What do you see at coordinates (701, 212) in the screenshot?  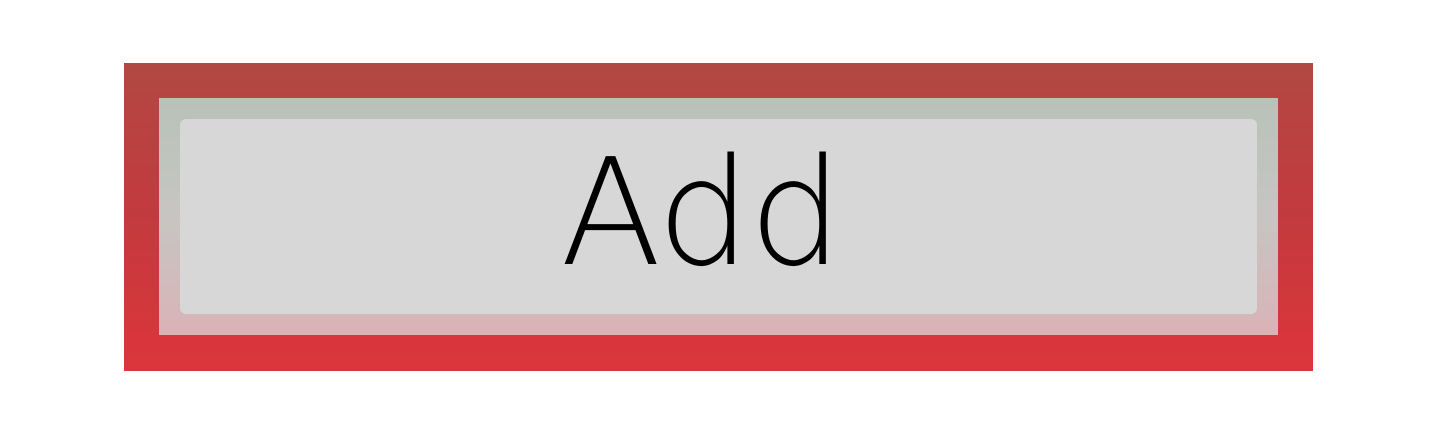 I see `add-button-label: Add` at bounding box center [701, 212].